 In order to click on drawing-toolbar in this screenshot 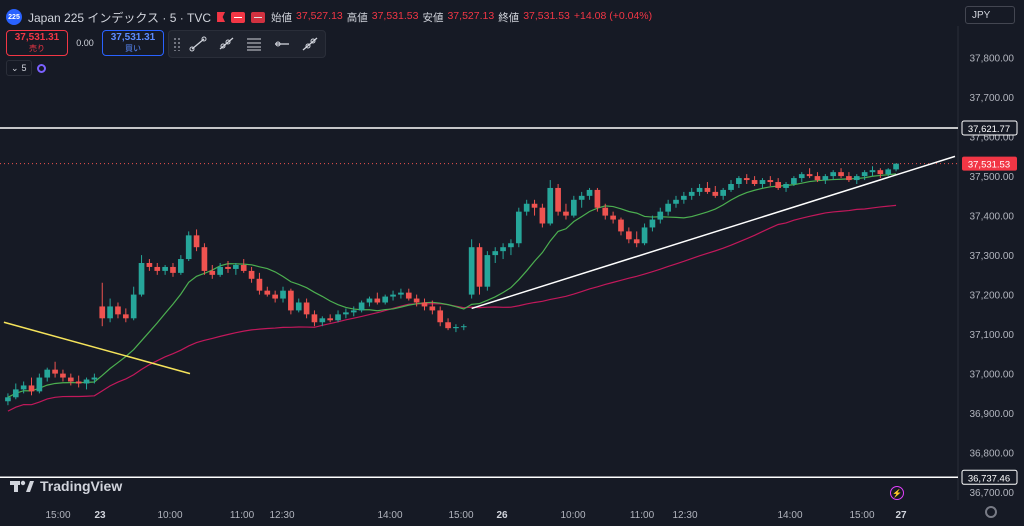, I will do `click(247, 44)`.